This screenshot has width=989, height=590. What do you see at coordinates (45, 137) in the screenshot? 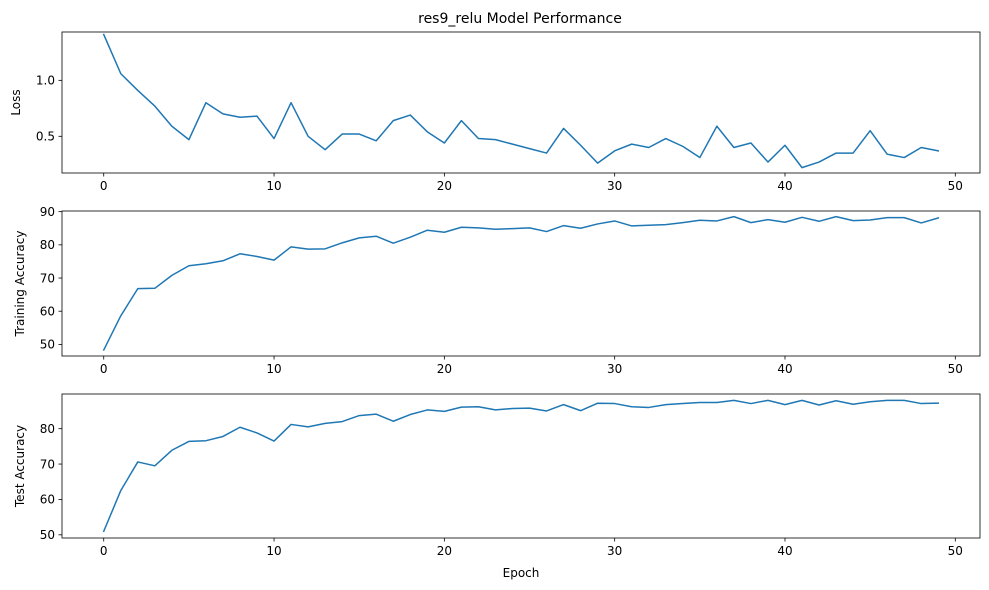
I see `y-tick-label: 0.5` at bounding box center [45, 137].